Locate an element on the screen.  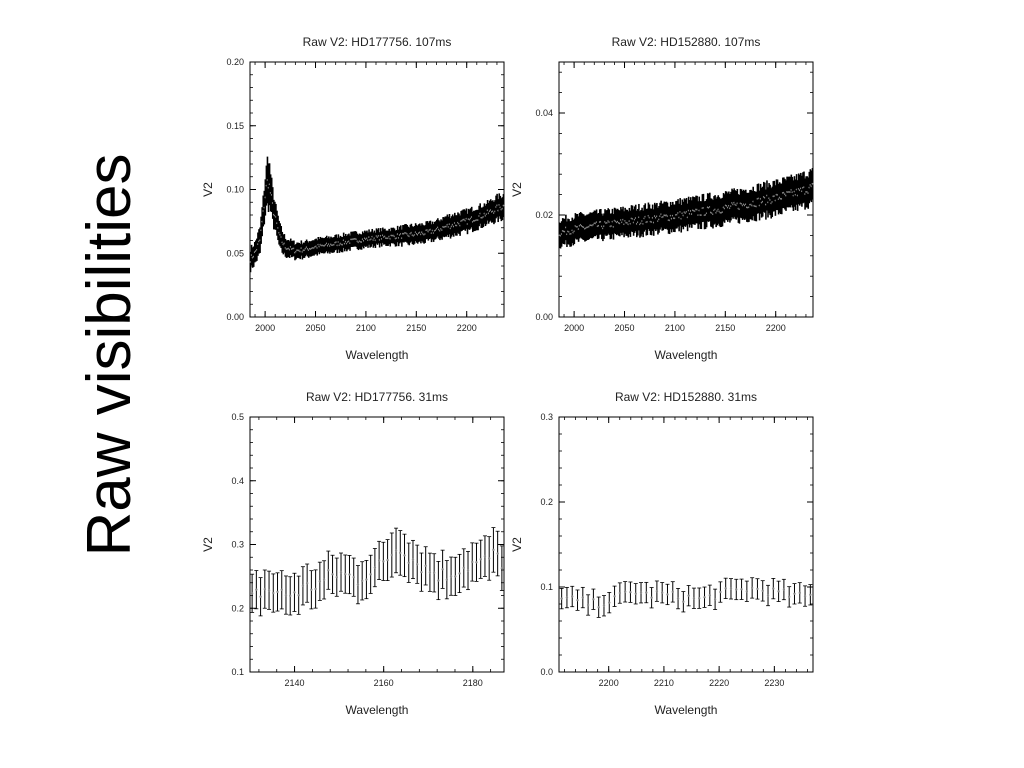
y-tick-label: 0.5 is located at coordinates (237, 417).